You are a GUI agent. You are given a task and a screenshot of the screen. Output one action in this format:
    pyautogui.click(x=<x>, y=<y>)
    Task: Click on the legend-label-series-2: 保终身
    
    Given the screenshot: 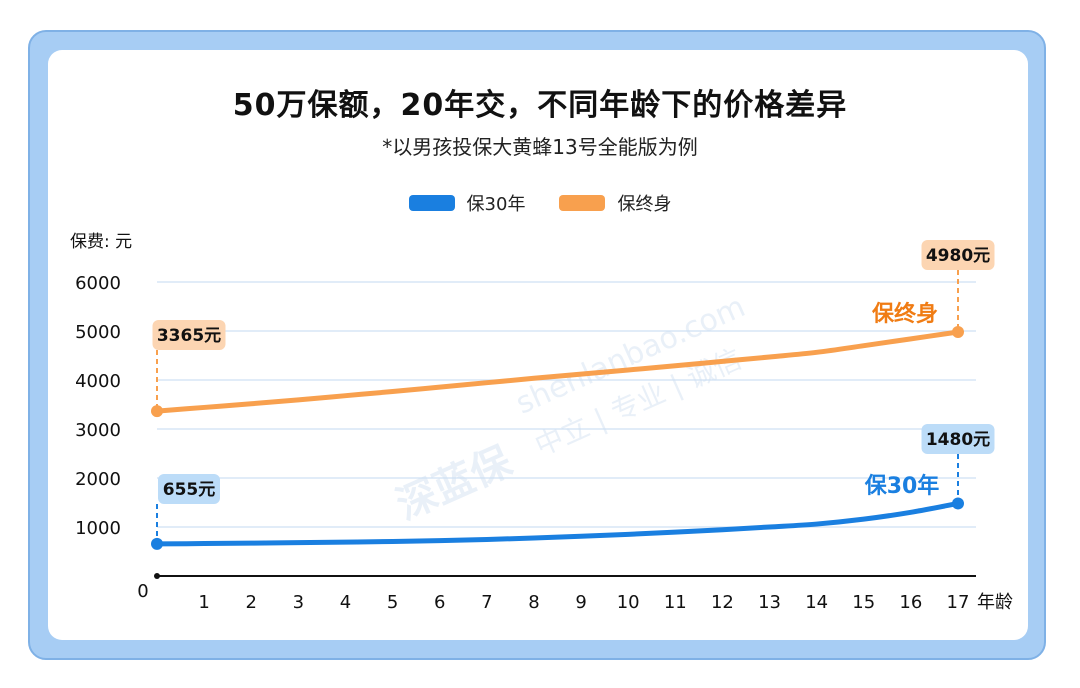 What is the action you would take?
    pyautogui.click(x=644, y=204)
    